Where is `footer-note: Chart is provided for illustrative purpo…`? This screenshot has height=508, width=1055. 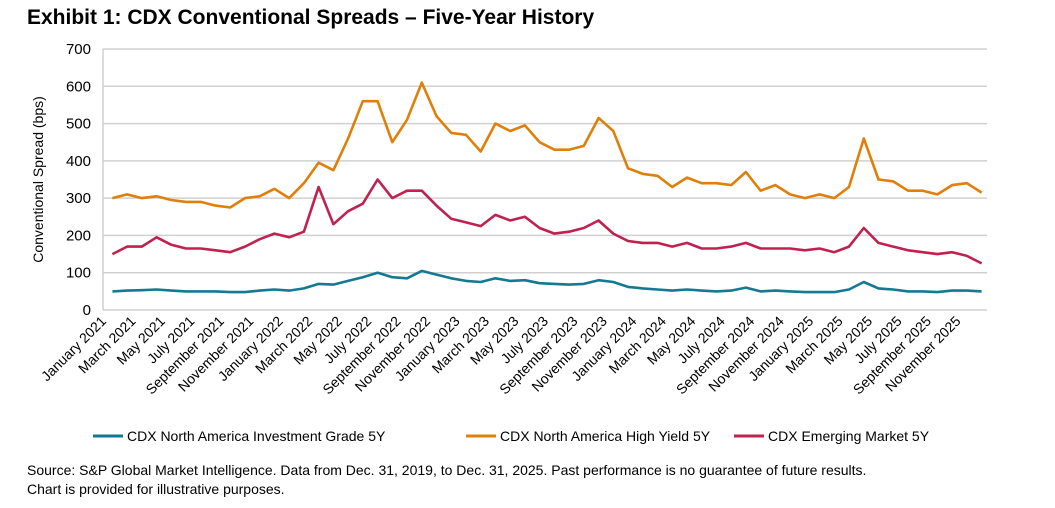
footer-note: Chart is provided for illustrative purpo… is located at coordinates (156, 489).